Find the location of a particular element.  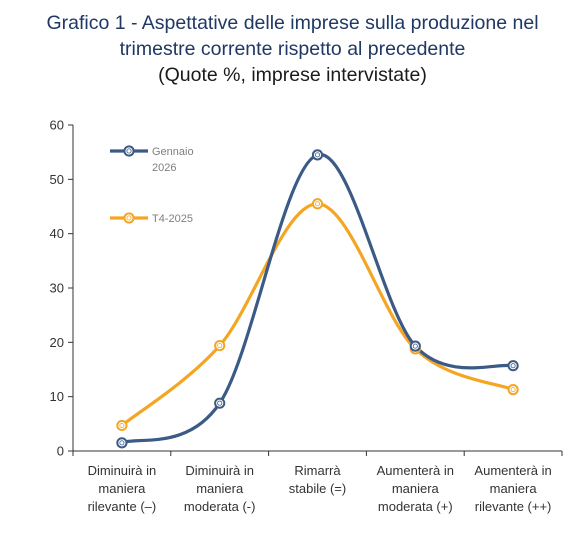

y-tick-label: 40 is located at coordinates (57, 233).